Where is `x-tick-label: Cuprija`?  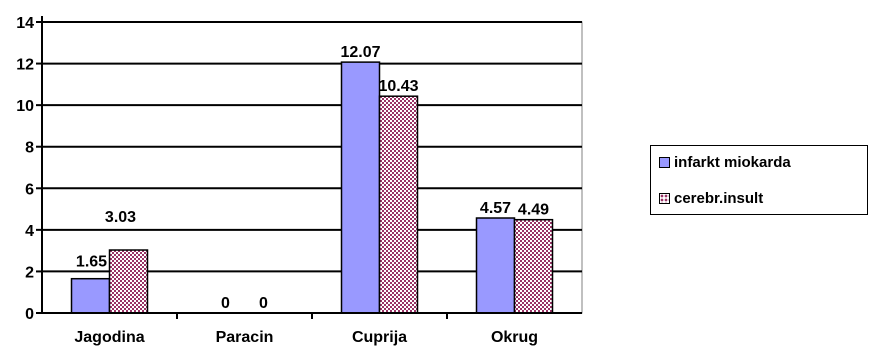
x-tick-label: Cuprija is located at coordinates (379, 337).